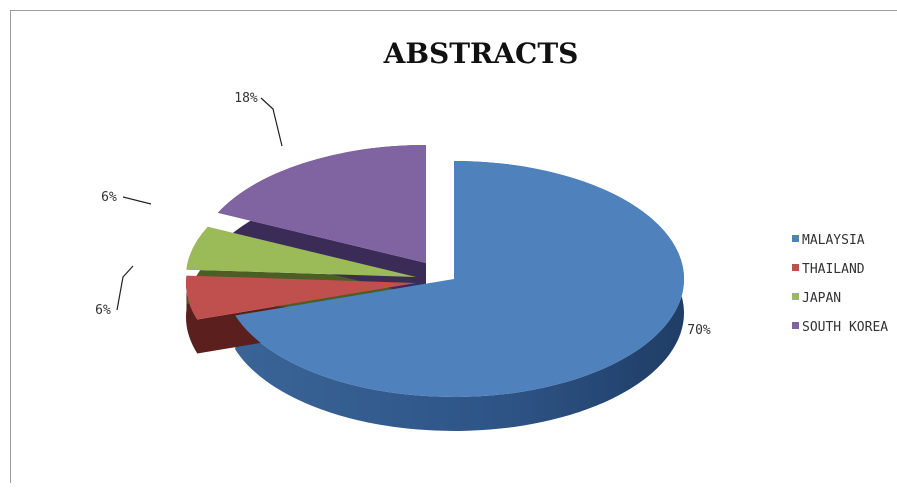 The image size is (897, 496). What do you see at coordinates (301, 251) in the screenshot?
I see `slice-japan` at bounding box center [301, 251].